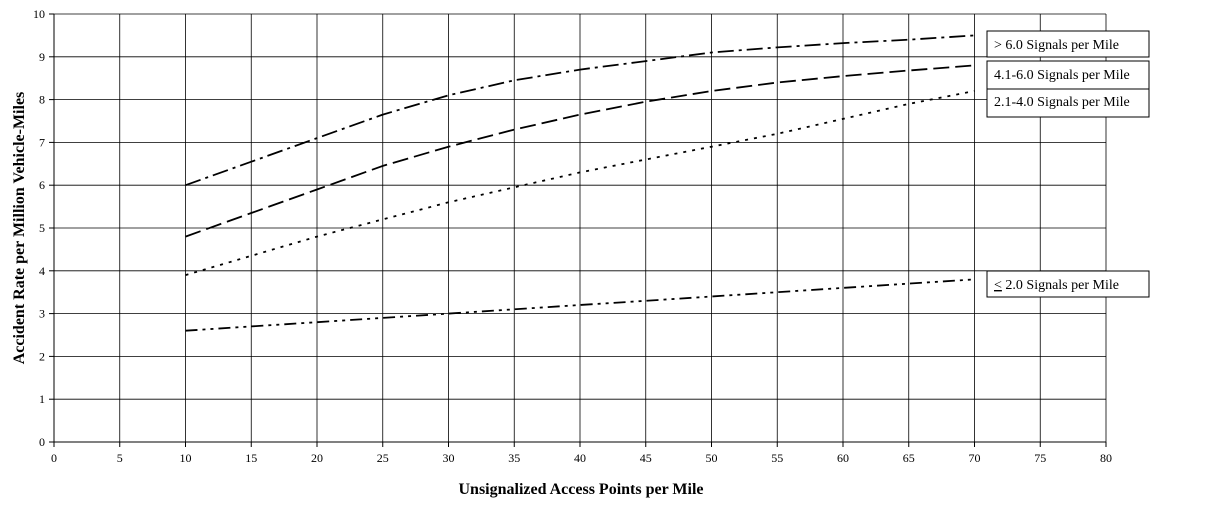 This screenshot has width=1215, height=511. Describe the element at coordinates (42, 356) in the screenshot. I see `y-tick-label: 2` at that location.